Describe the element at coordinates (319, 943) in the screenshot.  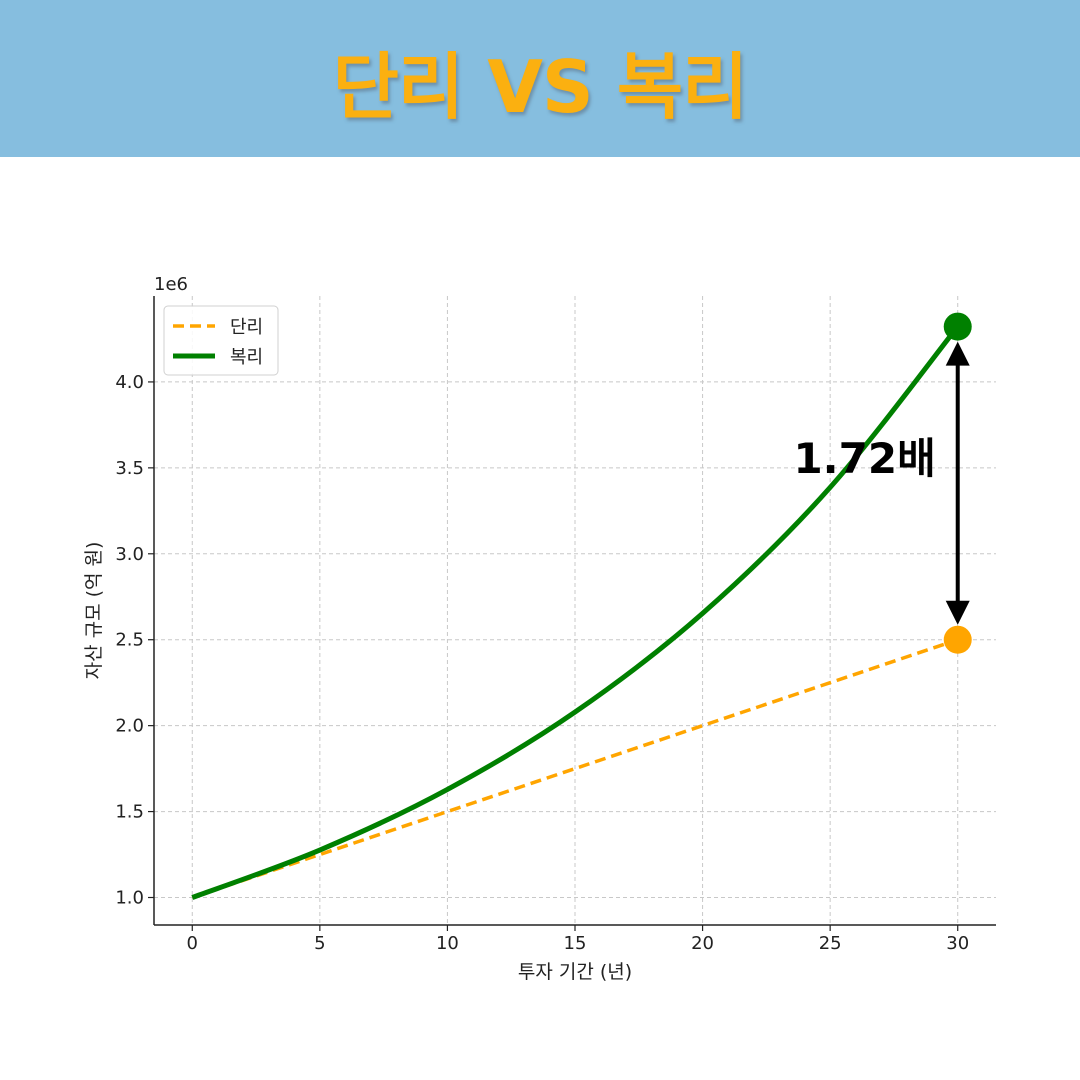
I see `x-tick-label: 5` at that location.